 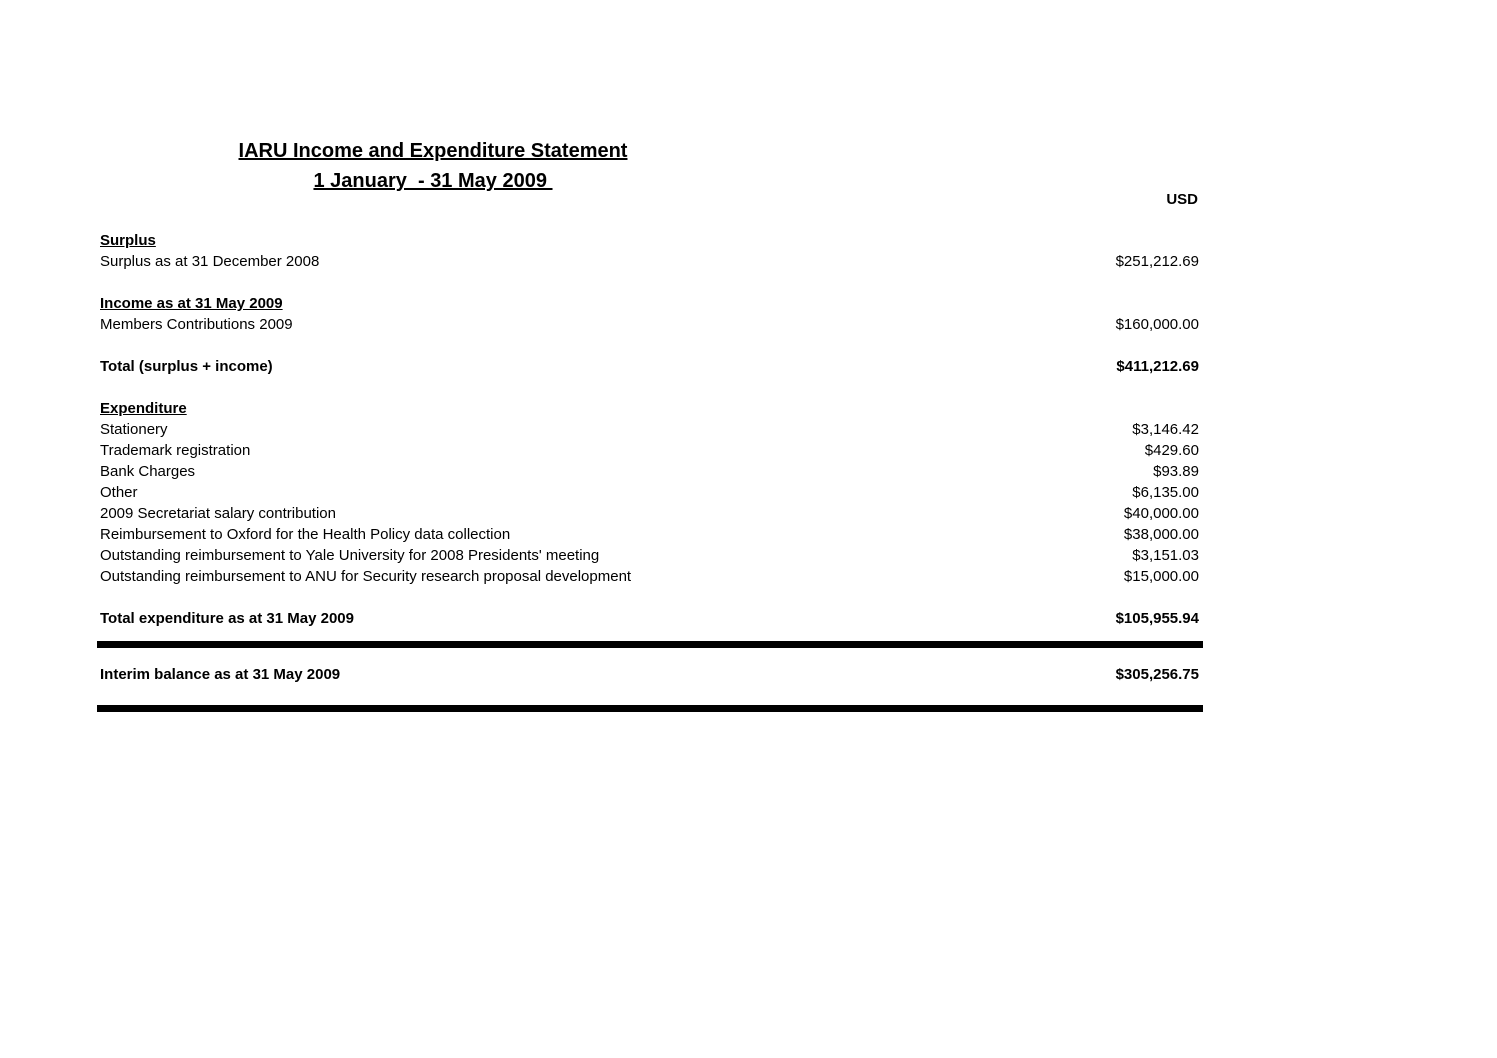 I want to click on row-label: 2009 Secretariat salary contribution, so click(x=218, y=513).